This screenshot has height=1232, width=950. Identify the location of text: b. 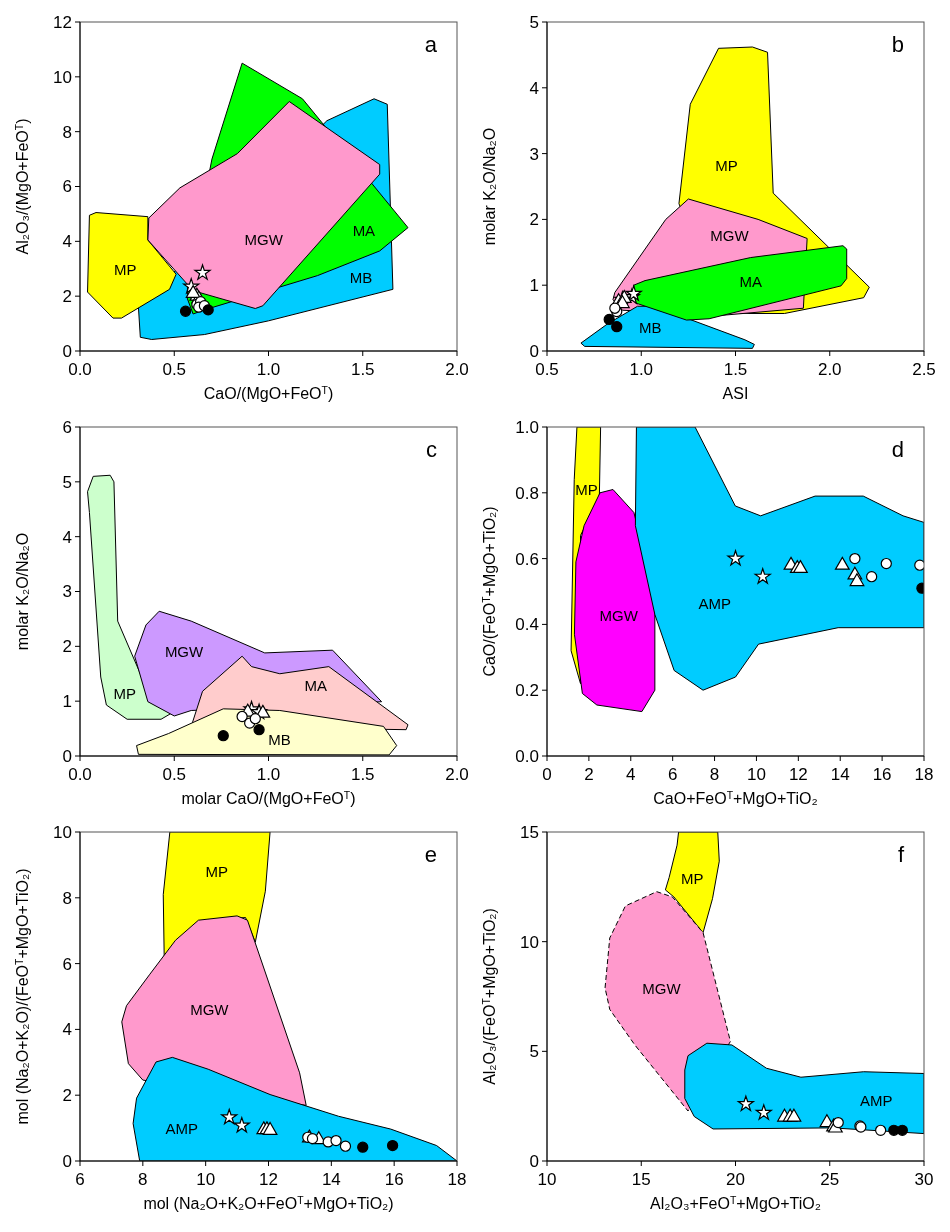
(897, 44).